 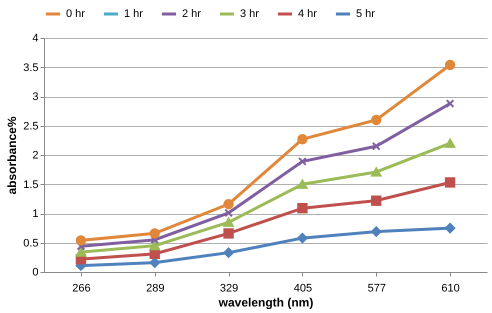 What do you see at coordinates (134, 14) in the screenshot?
I see `legend-label: 1 hr` at bounding box center [134, 14].